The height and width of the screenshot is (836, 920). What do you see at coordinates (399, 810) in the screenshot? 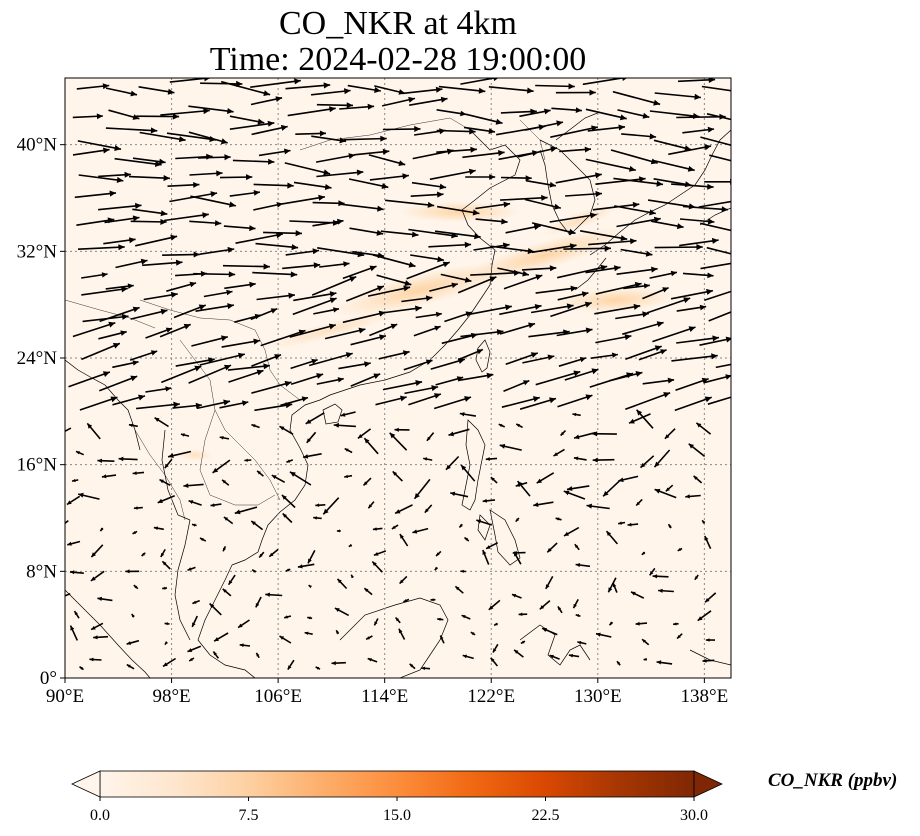
I see `colorbar-ticks: 0.0 7.5 15.0 22.5 30.0` at bounding box center [399, 810].